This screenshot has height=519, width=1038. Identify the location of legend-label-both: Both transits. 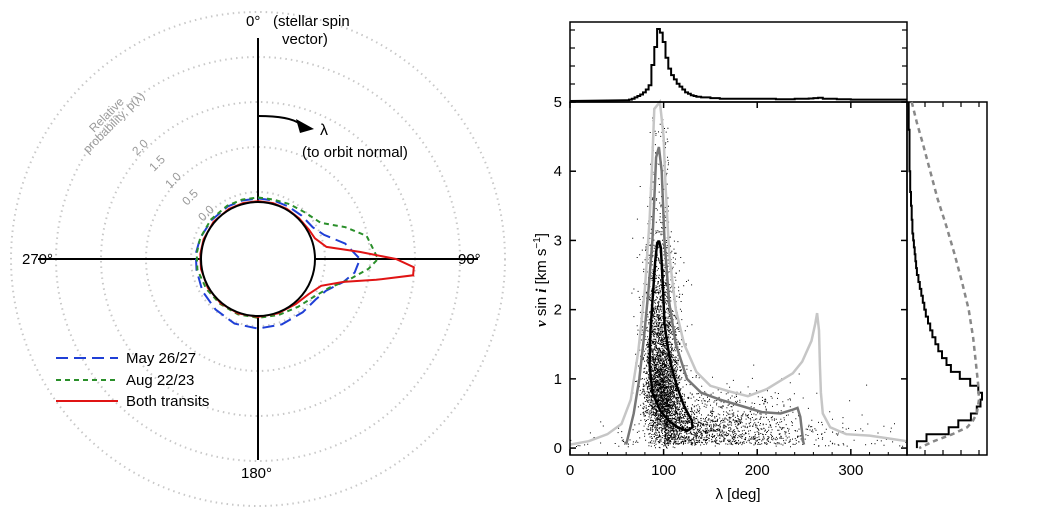
(167, 401).